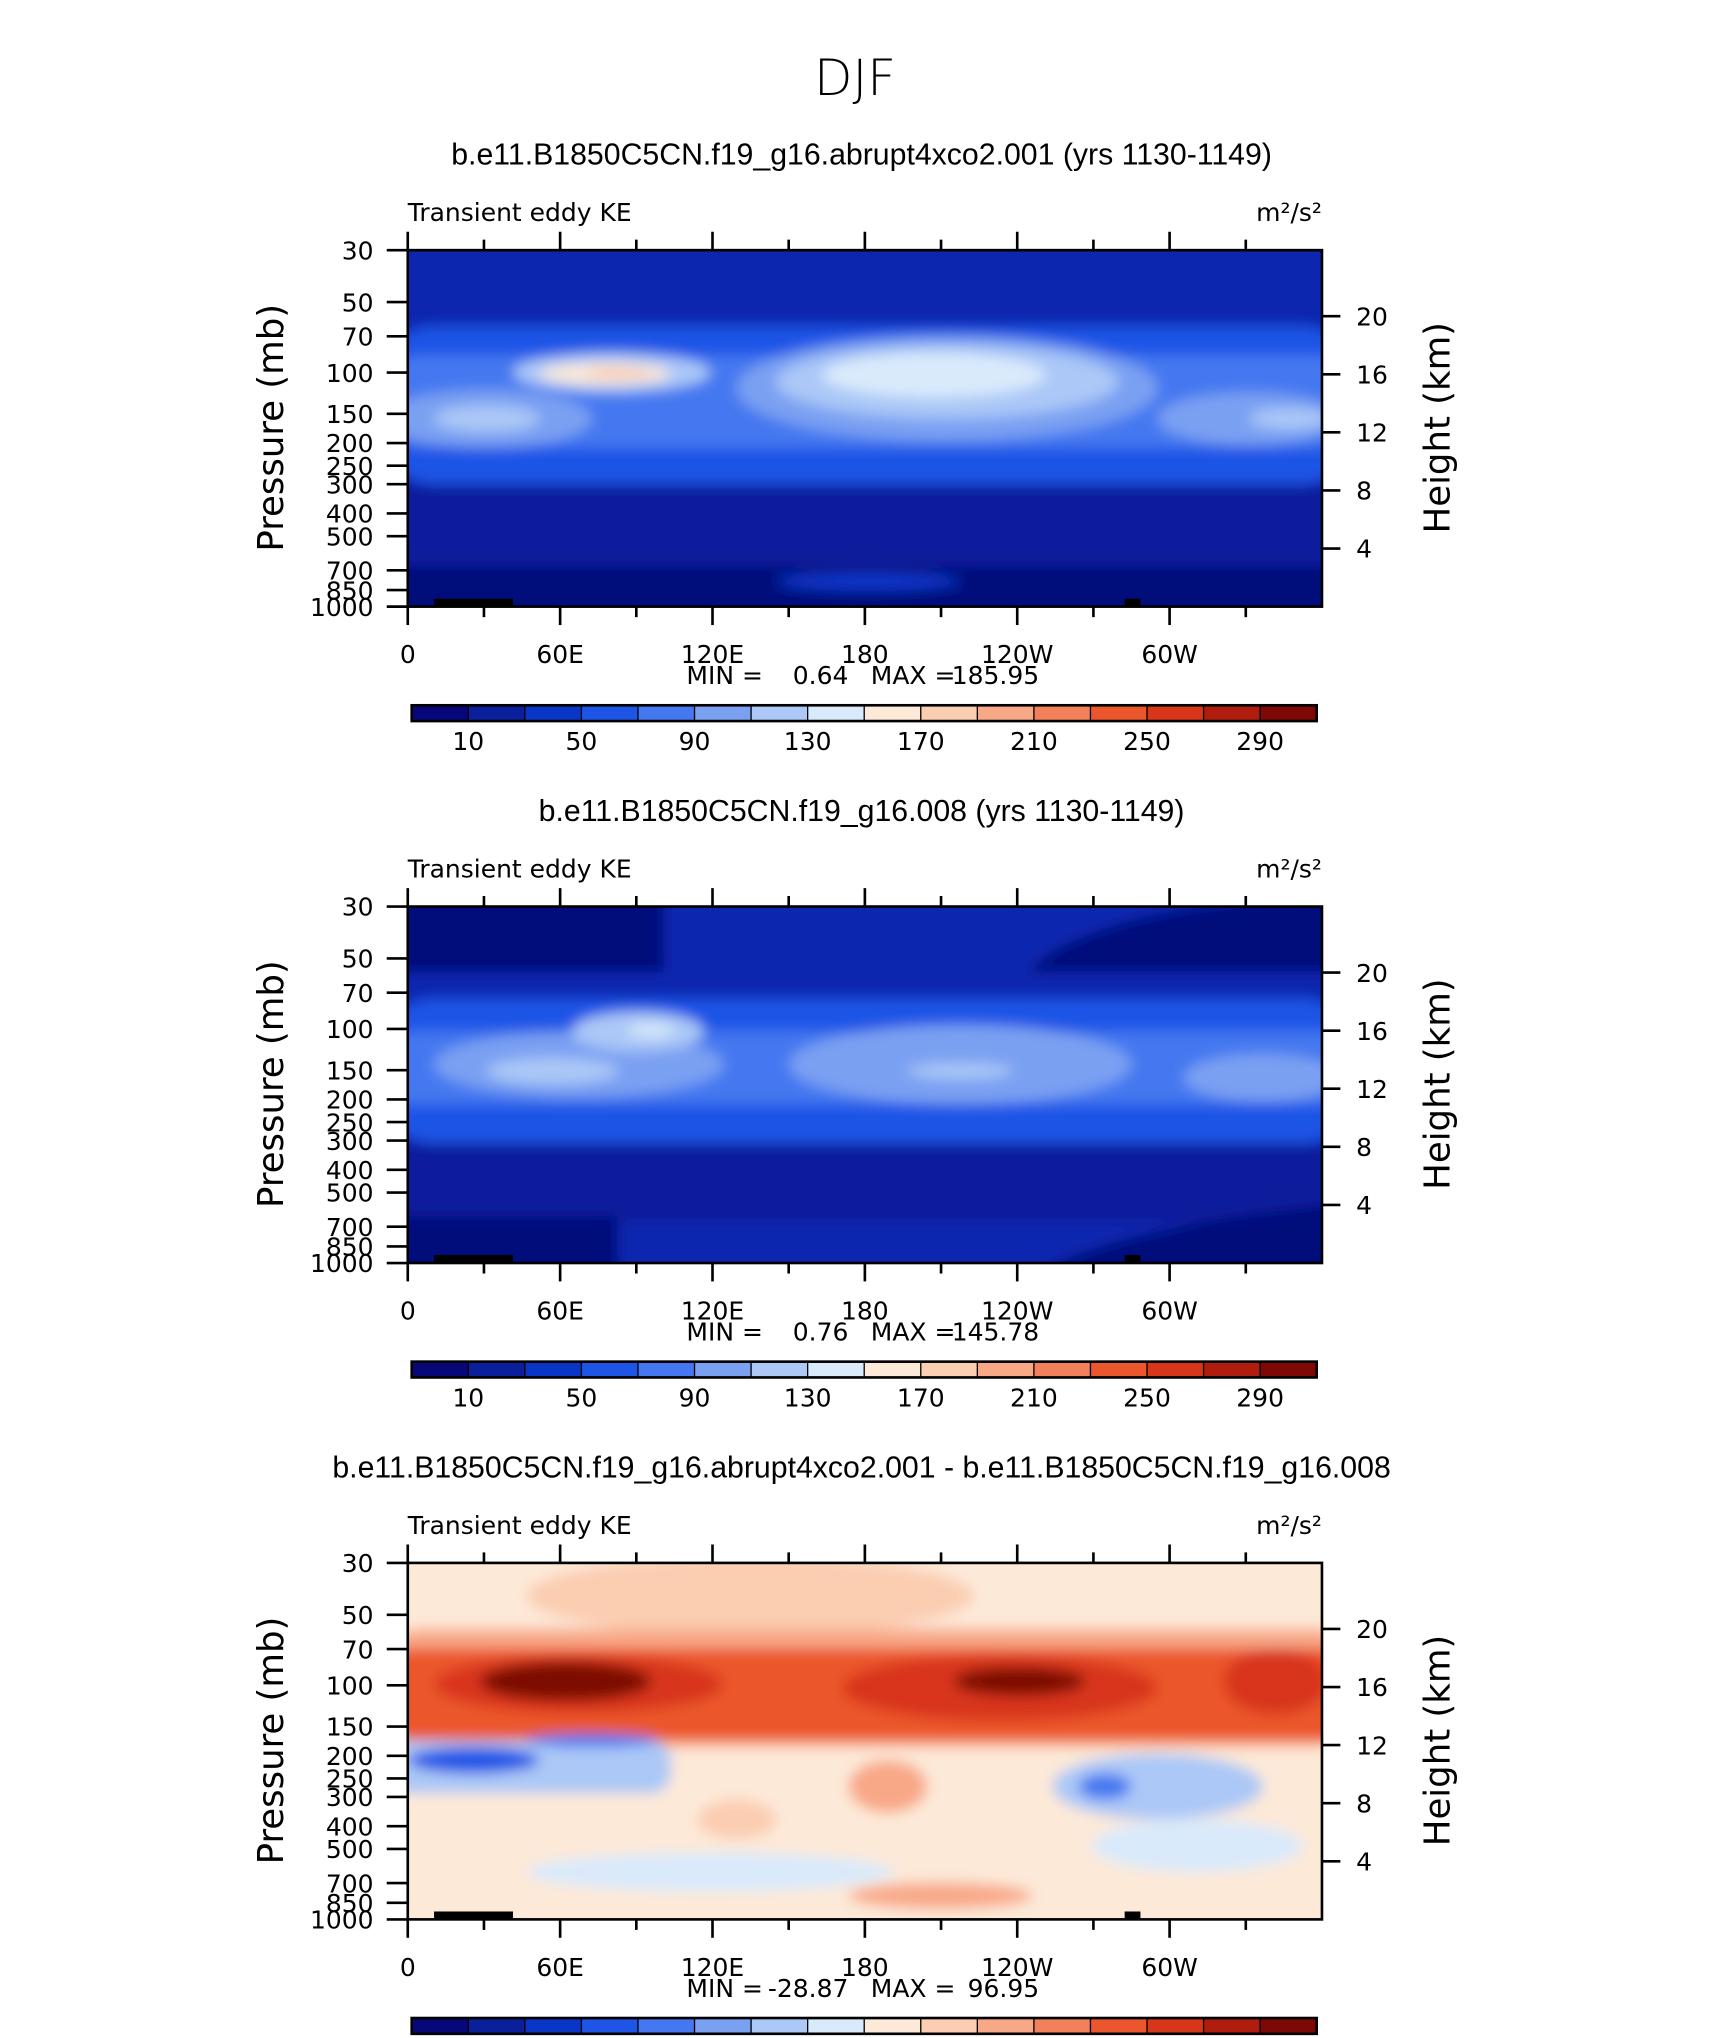 This screenshot has width=1710, height=2038. Describe the element at coordinates (1147, 741) in the screenshot. I see `colorbar-label: 250` at that location.